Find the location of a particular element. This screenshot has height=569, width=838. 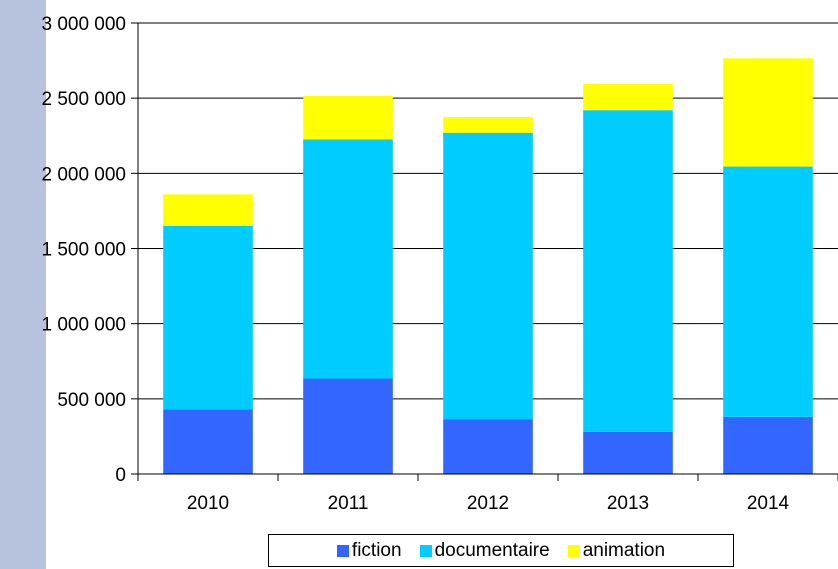

chart-legend: fiction documentaire animation is located at coordinates (501, 550).